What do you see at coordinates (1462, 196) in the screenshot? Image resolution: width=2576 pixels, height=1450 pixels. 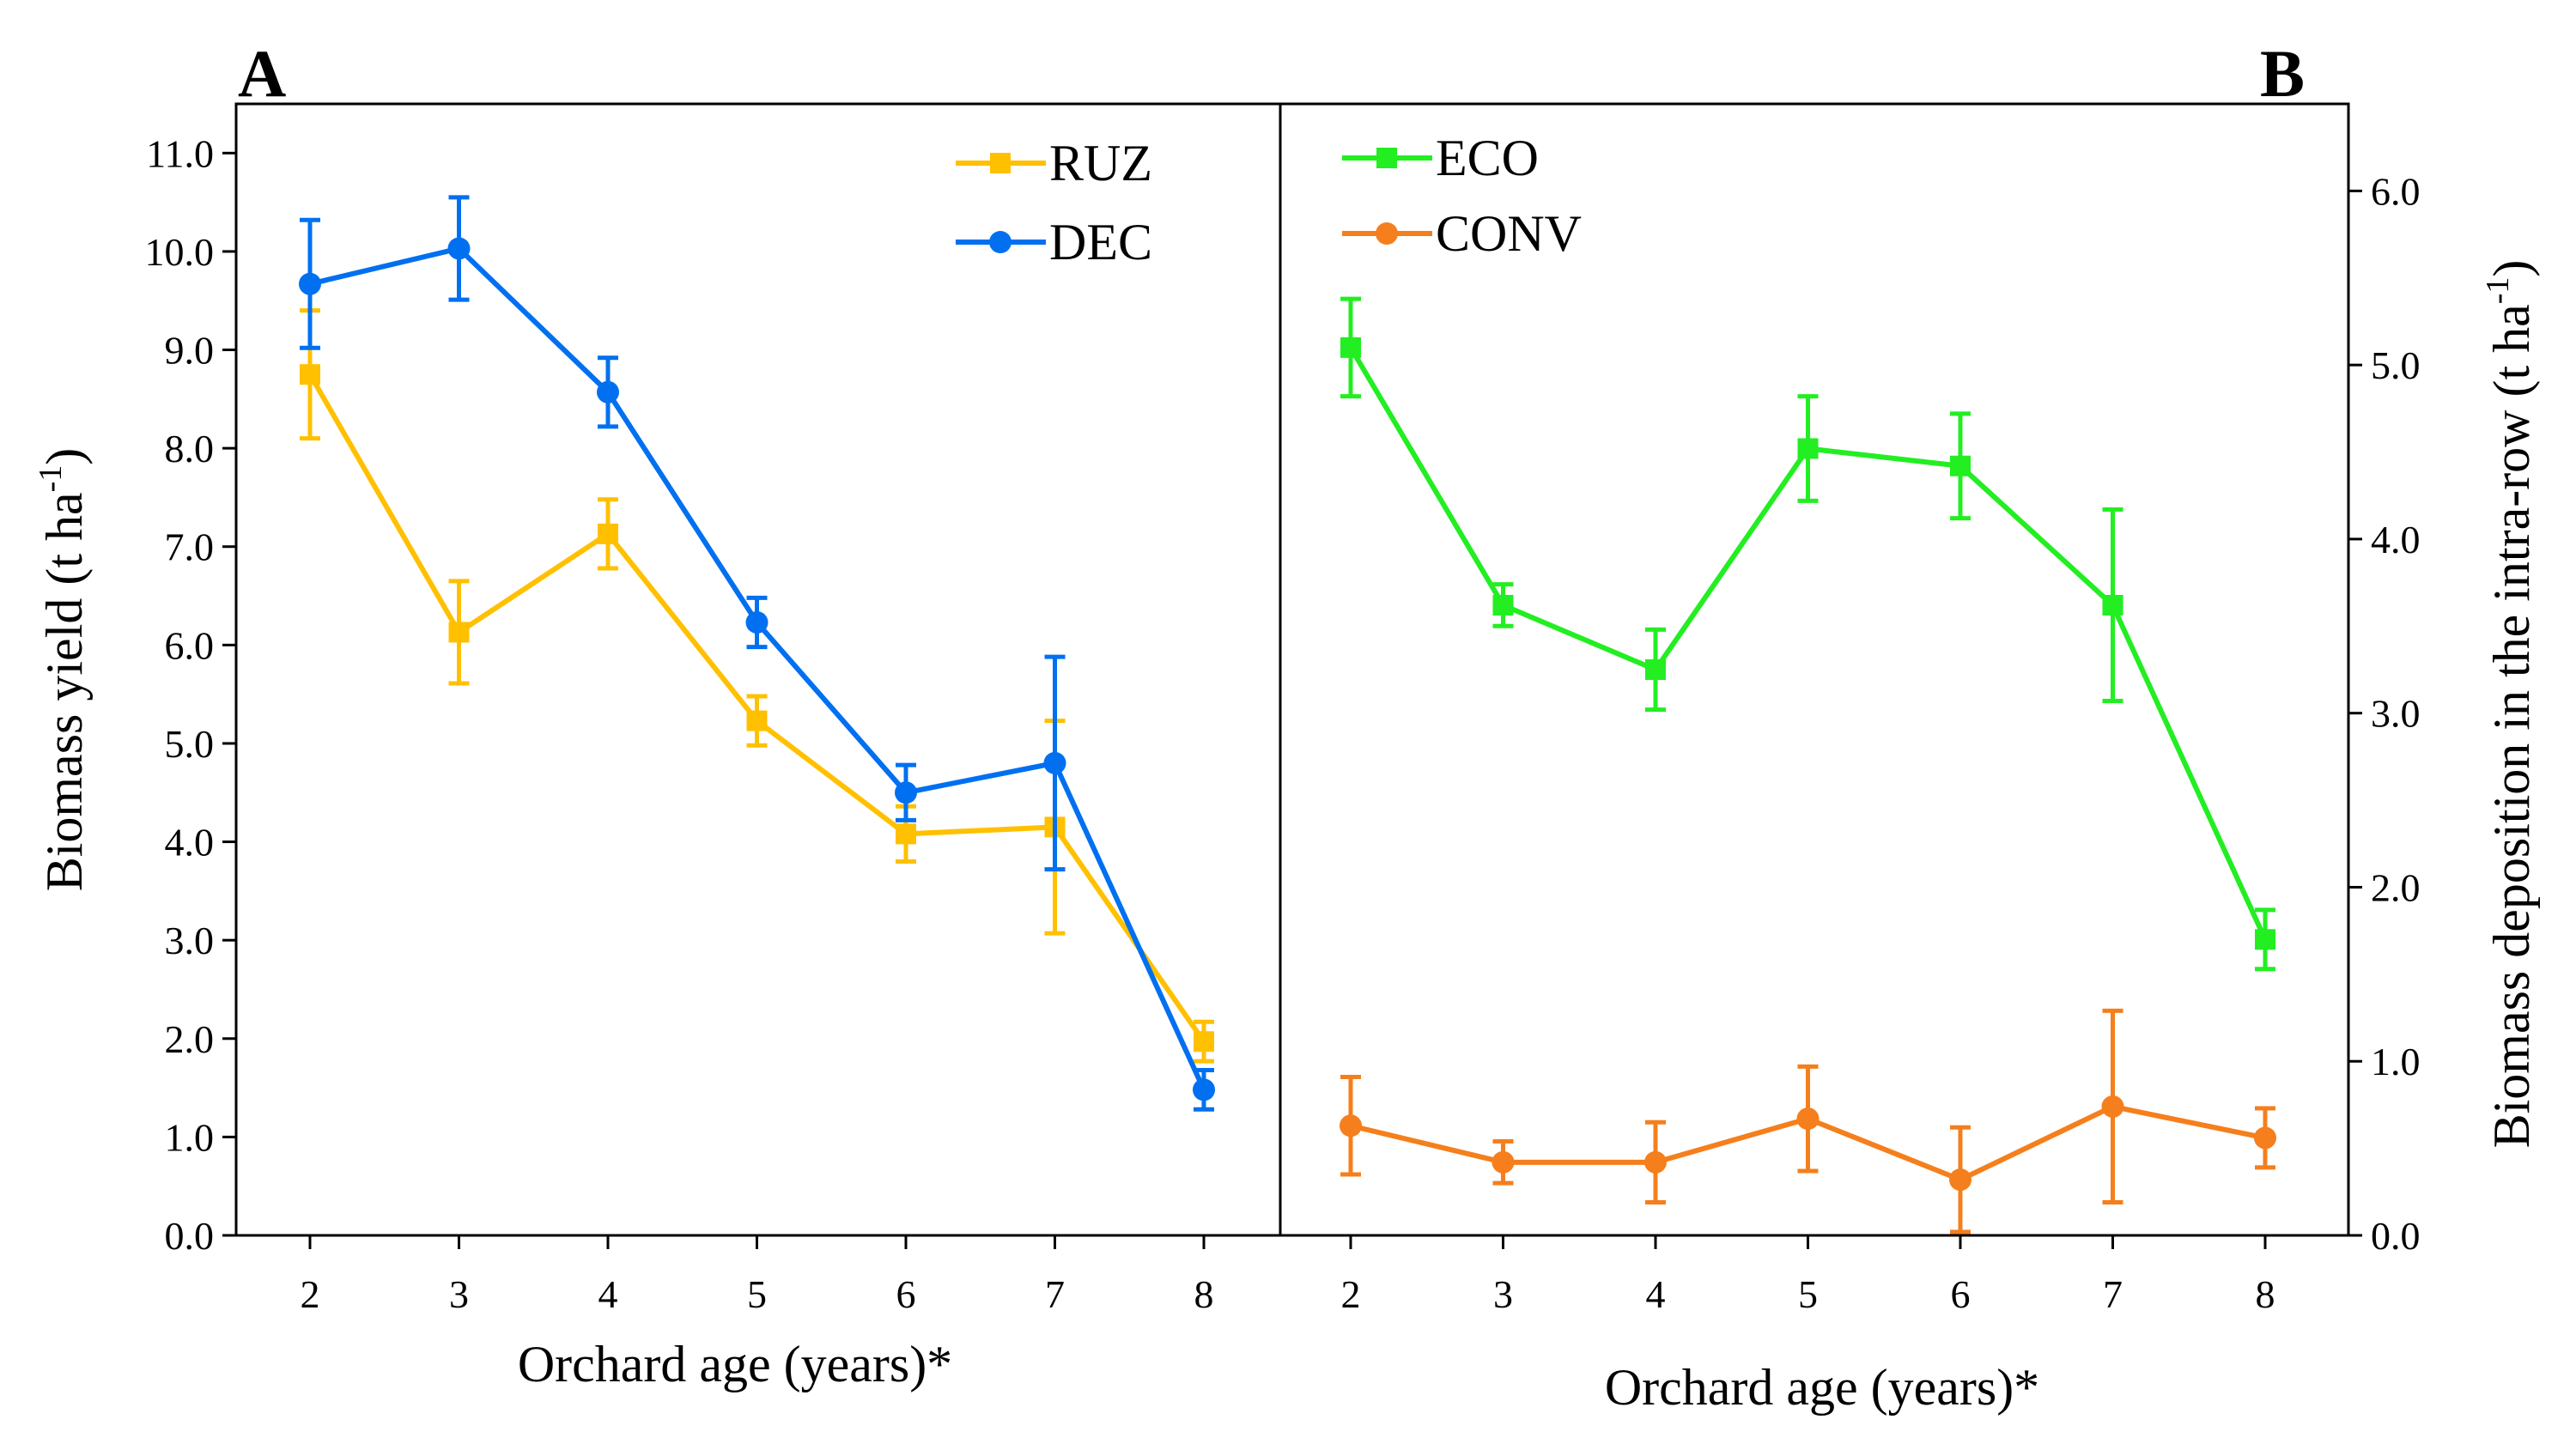 I see `legend-b: ECO CONV` at bounding box center [1462, 196].